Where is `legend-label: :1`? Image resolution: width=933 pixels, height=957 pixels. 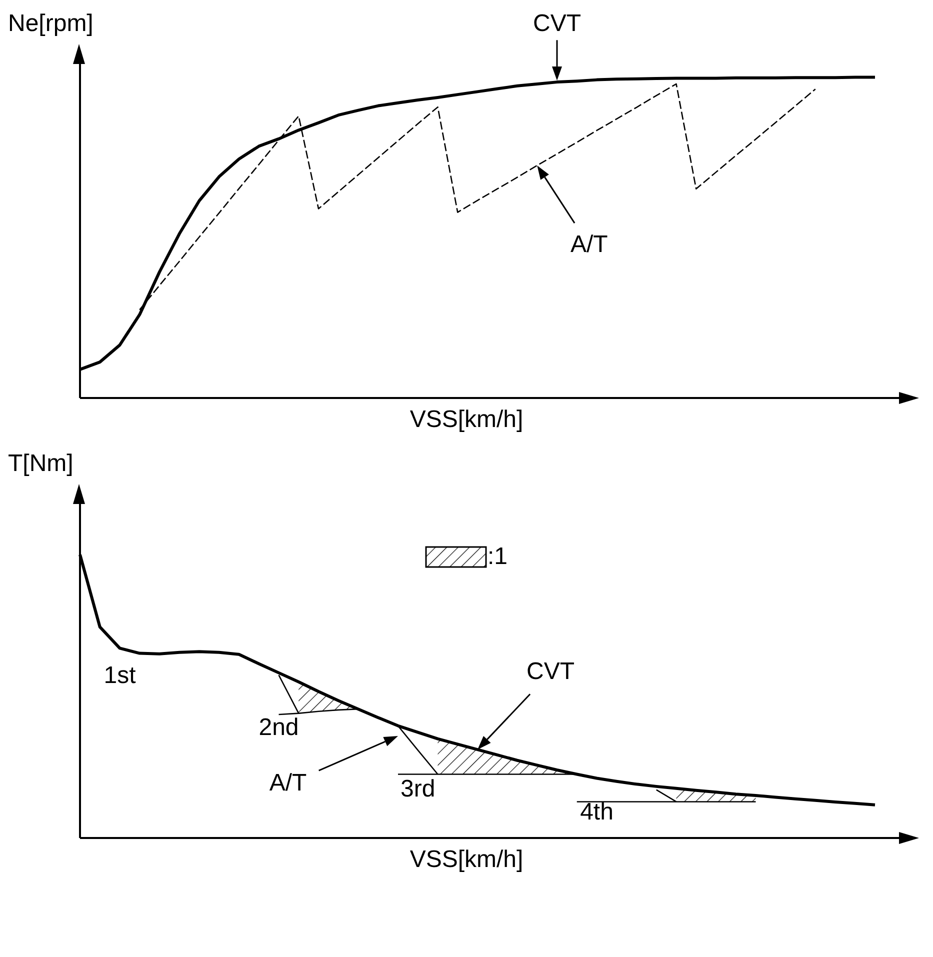 legend-label: :1 is located at coordinates (497, 557).